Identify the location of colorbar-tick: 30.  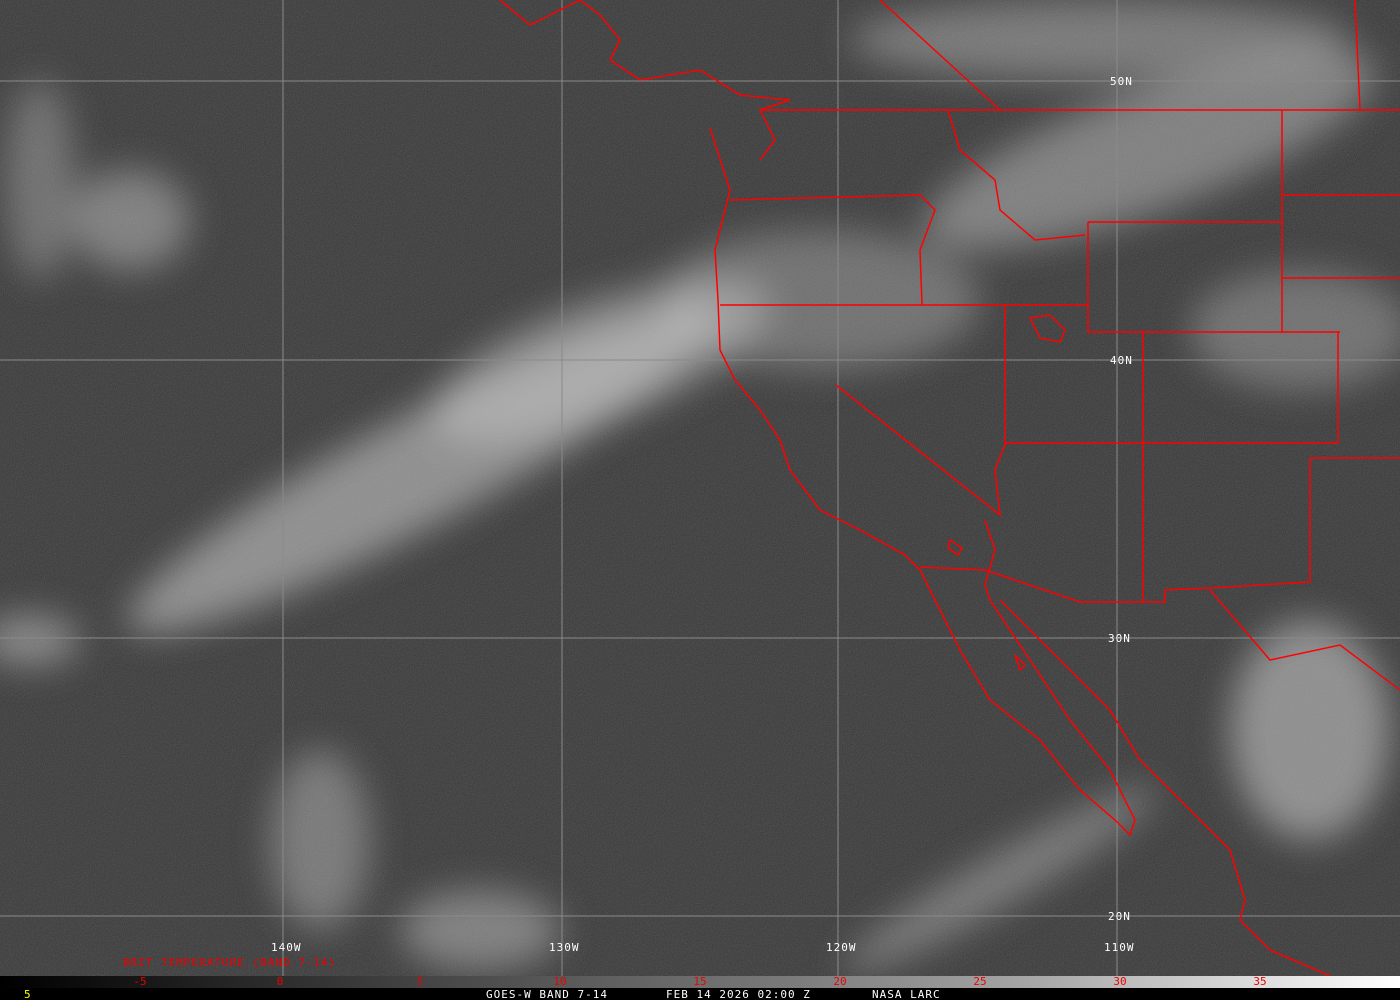
(1120, 981).